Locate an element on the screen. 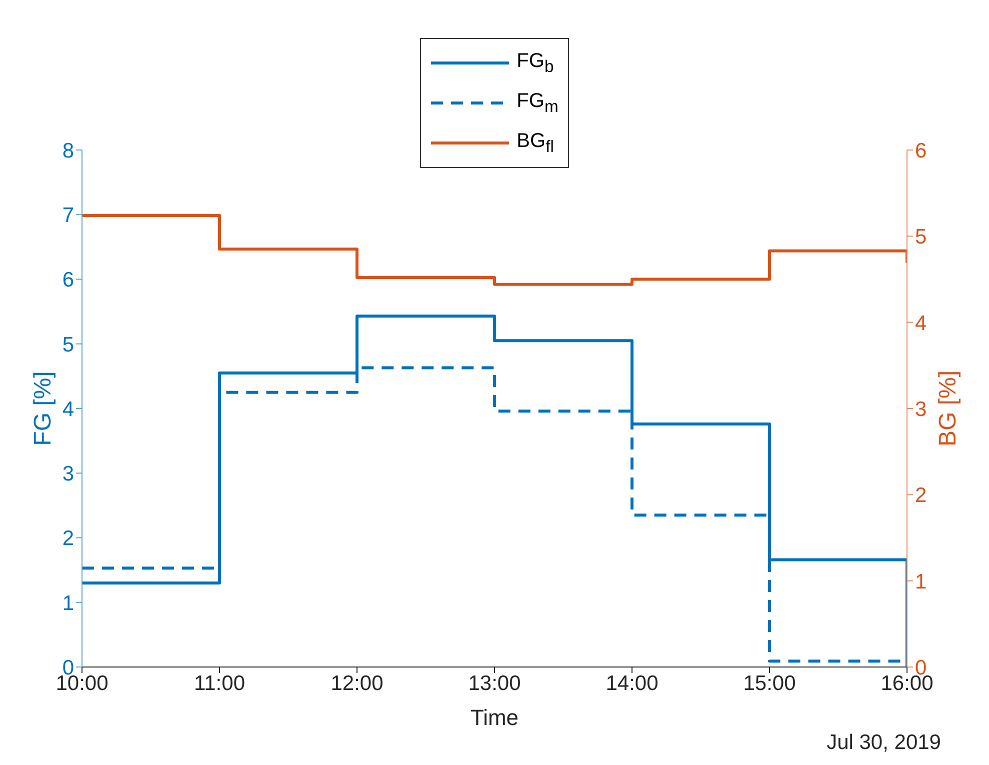  y-tick-label: 7 is located at coordinates (68, 216).